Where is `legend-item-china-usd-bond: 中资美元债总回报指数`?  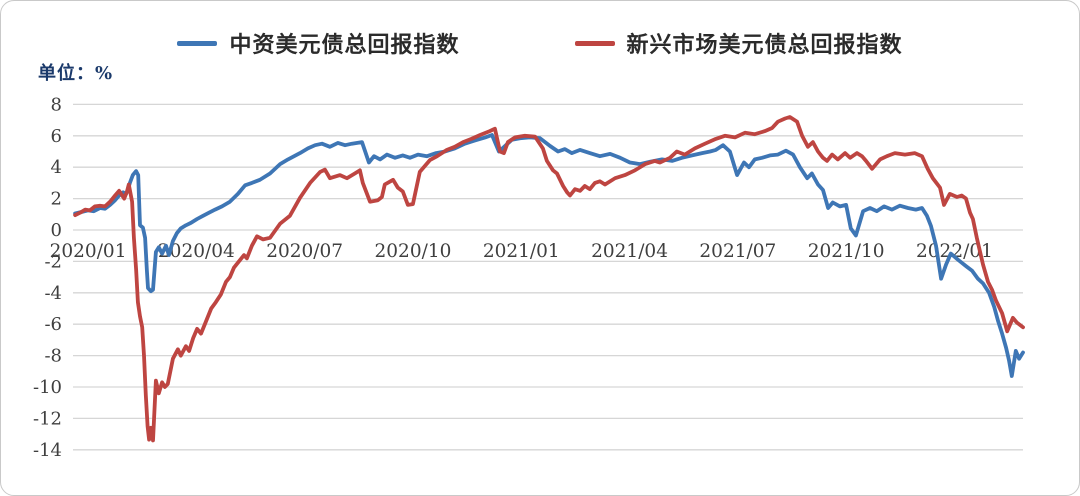
legend-item-china-usd-bond: 中资美元债总回报指数 is located at coordinates (318, 43).